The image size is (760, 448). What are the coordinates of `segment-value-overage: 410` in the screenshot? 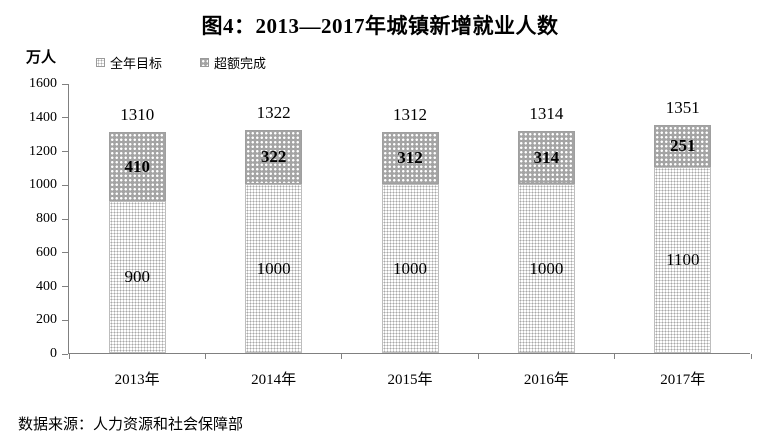 It's located at (137, 166).